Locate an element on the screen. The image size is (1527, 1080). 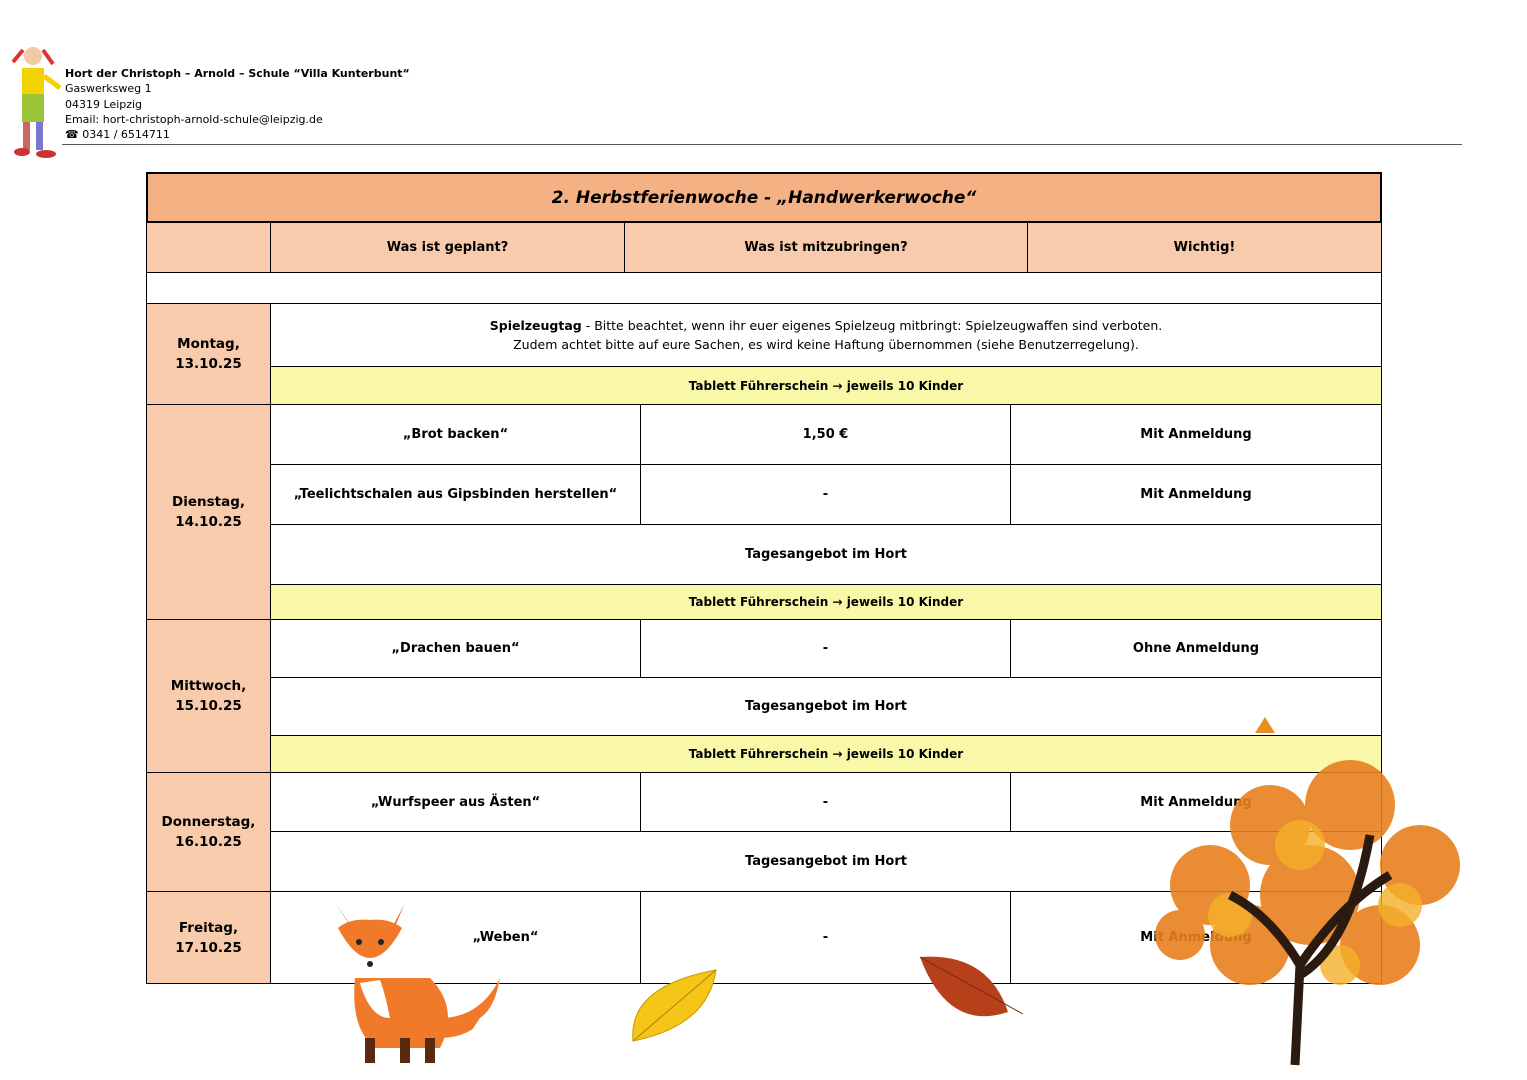
day-friday: Freitag, 17.10.25 is located at coordinates (208, 937).